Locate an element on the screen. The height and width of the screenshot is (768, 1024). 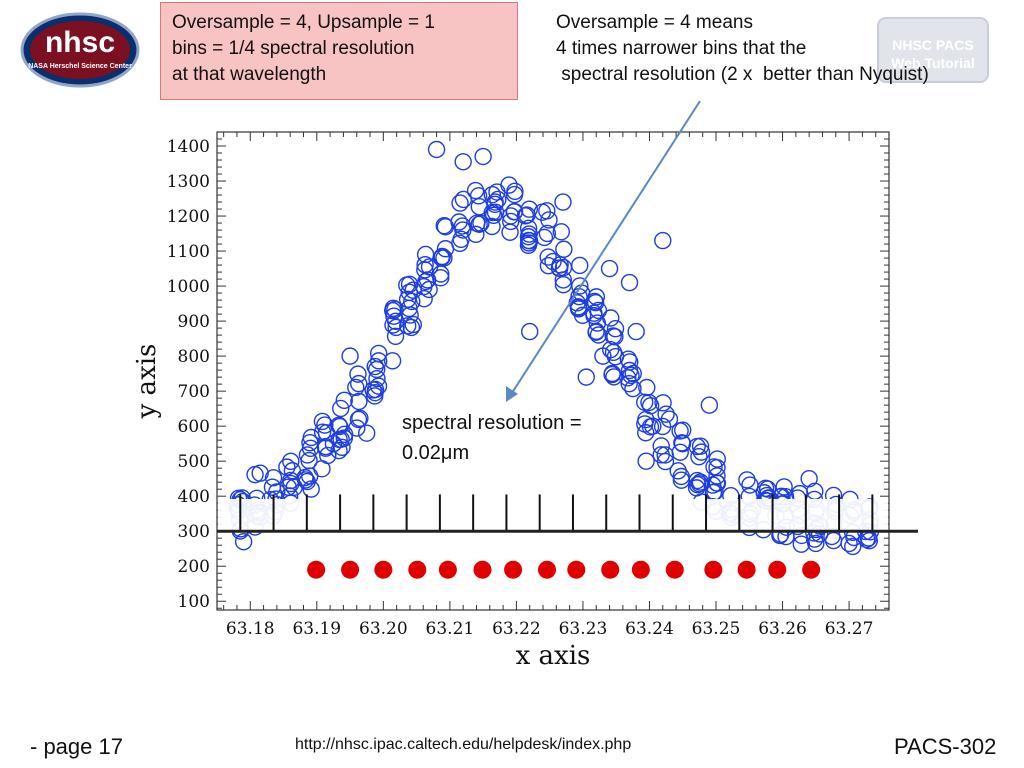
bin-band is located at coordinates (553, 515).